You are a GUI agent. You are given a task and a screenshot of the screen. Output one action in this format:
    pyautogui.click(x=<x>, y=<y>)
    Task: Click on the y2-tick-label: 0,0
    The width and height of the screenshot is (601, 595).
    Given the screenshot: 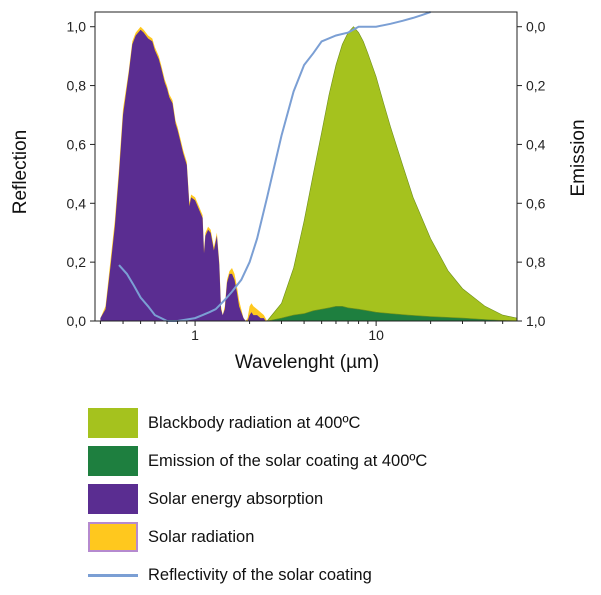 What is the action you would take?
    pyautogui.click(x=536, y=27)
    